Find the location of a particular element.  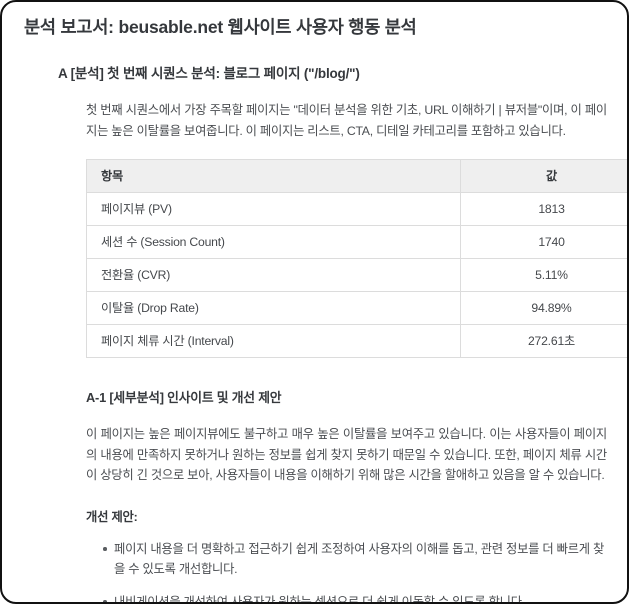

column-header-value: 값 is located at coordinates (543, 176).